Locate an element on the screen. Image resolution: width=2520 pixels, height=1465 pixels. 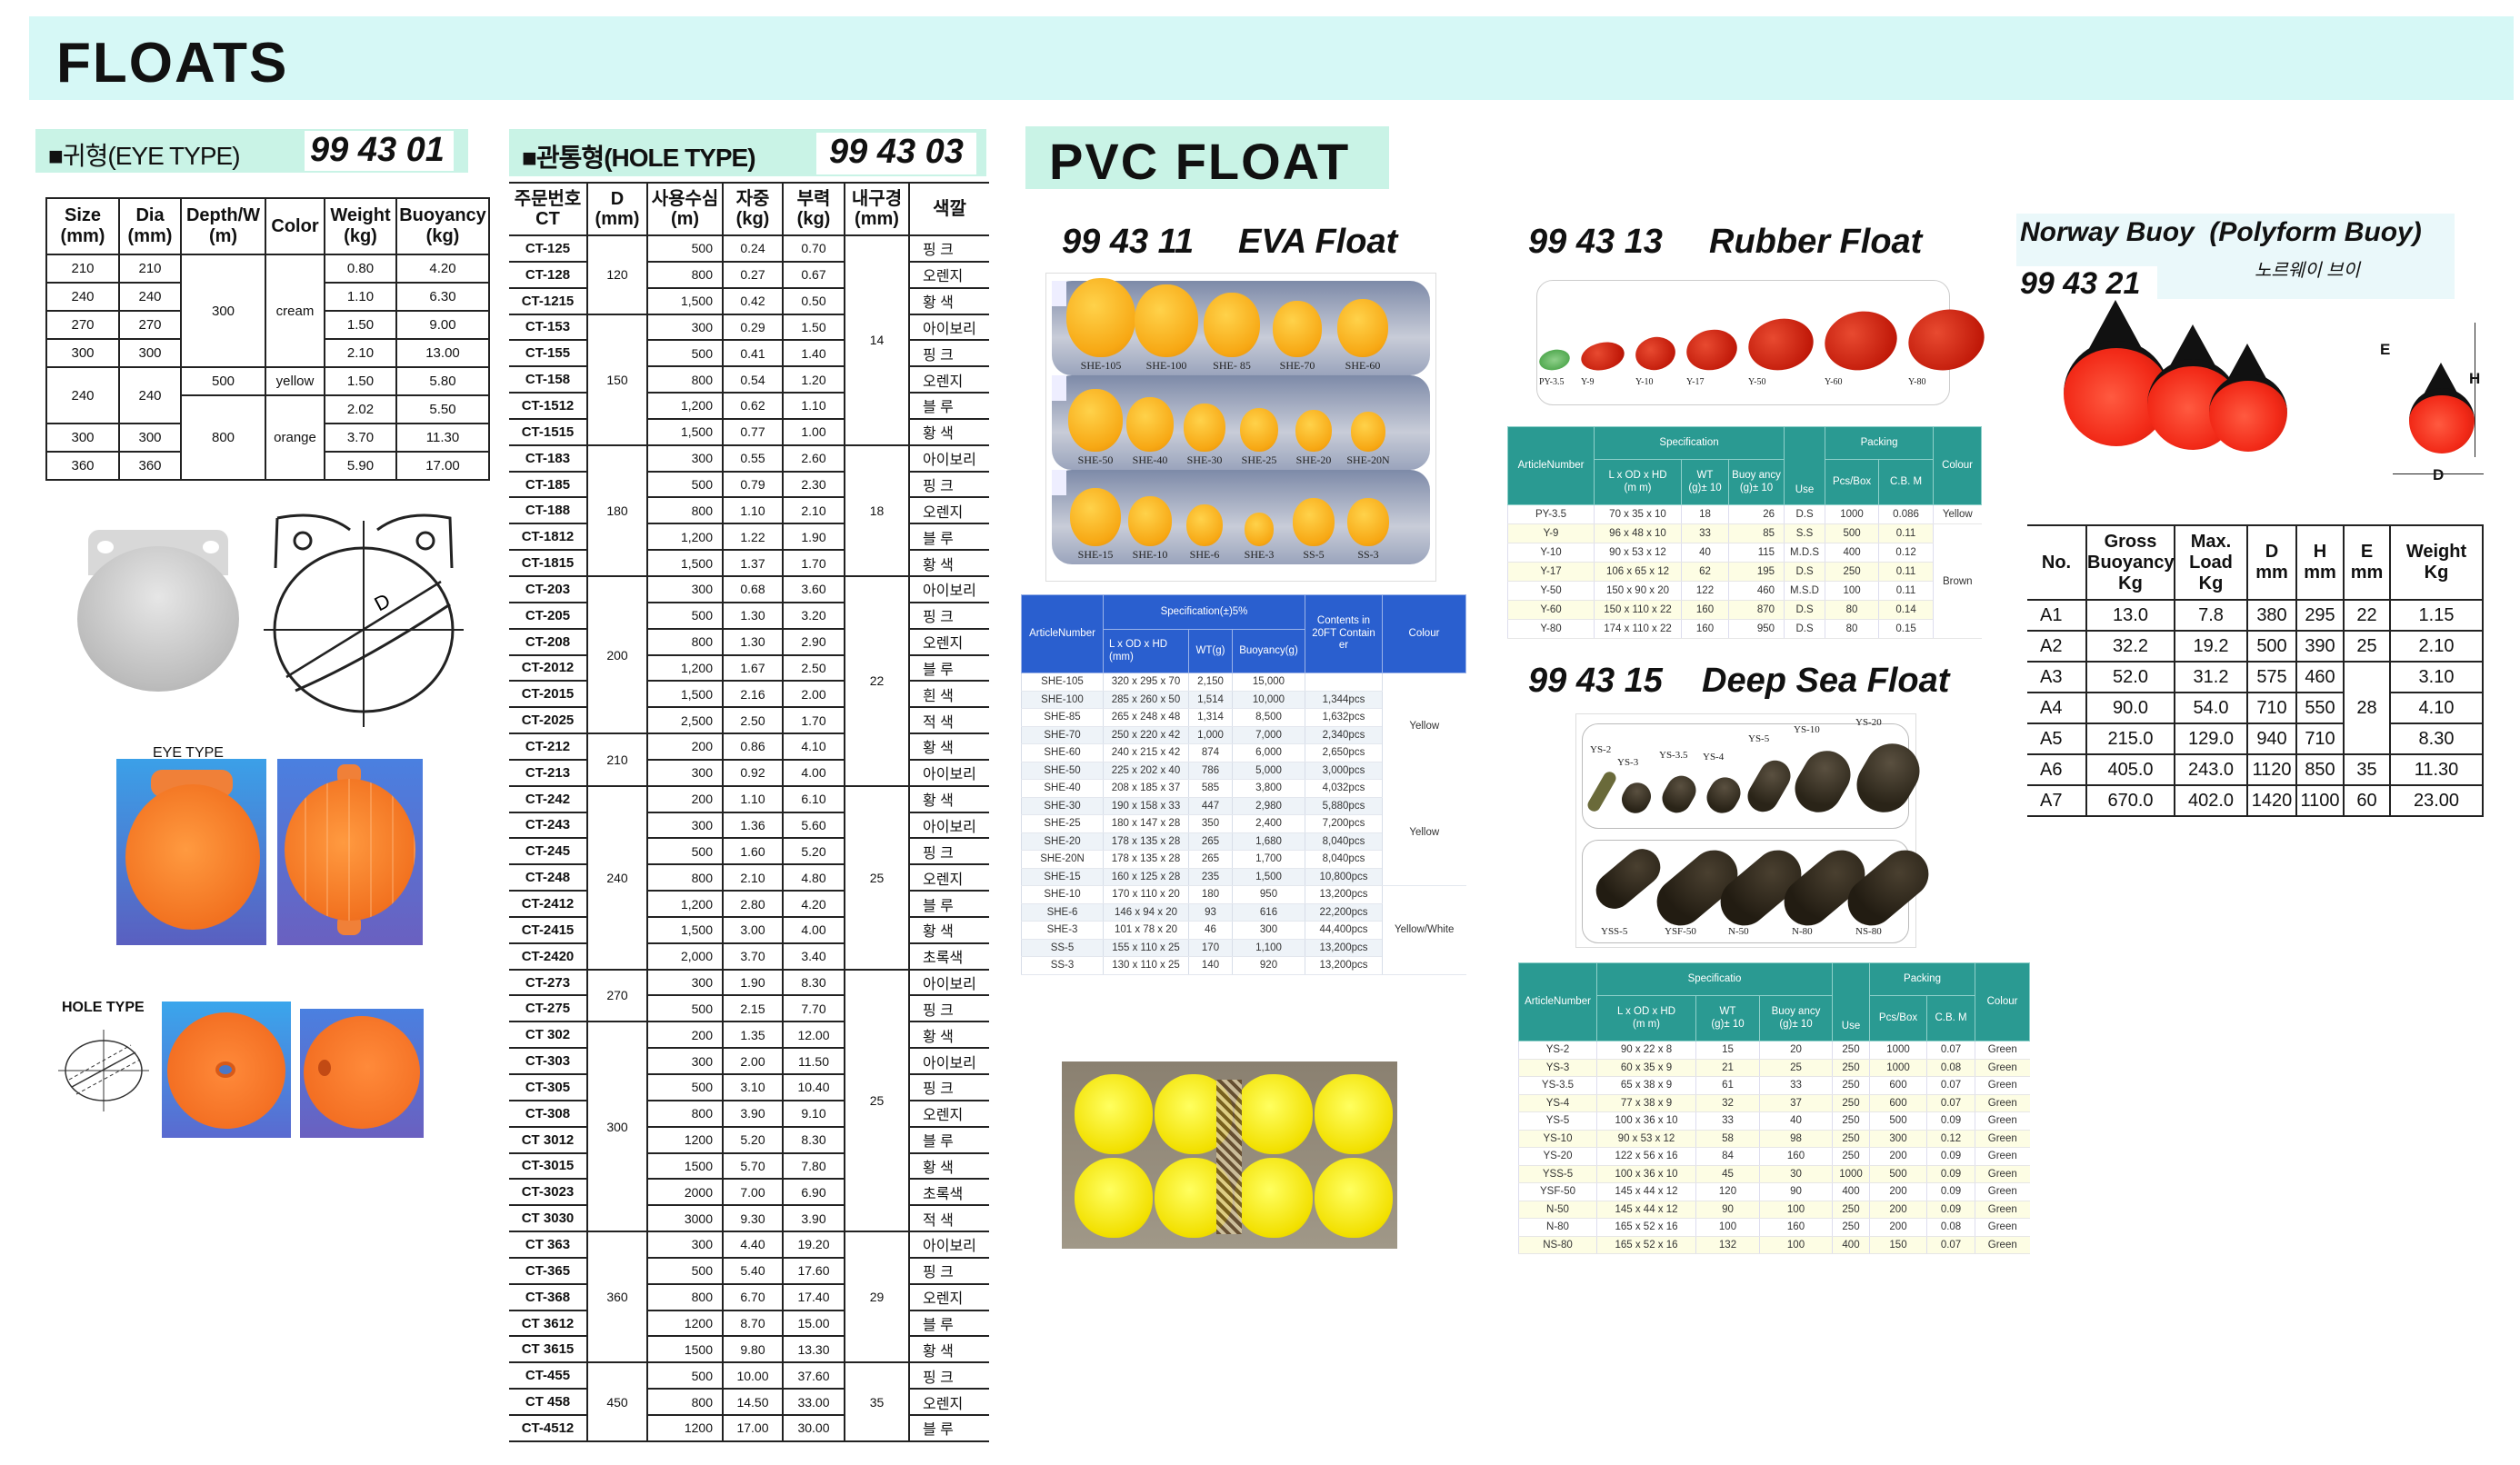
table-cell: 10,000 is located at coordinates (1268, 700).